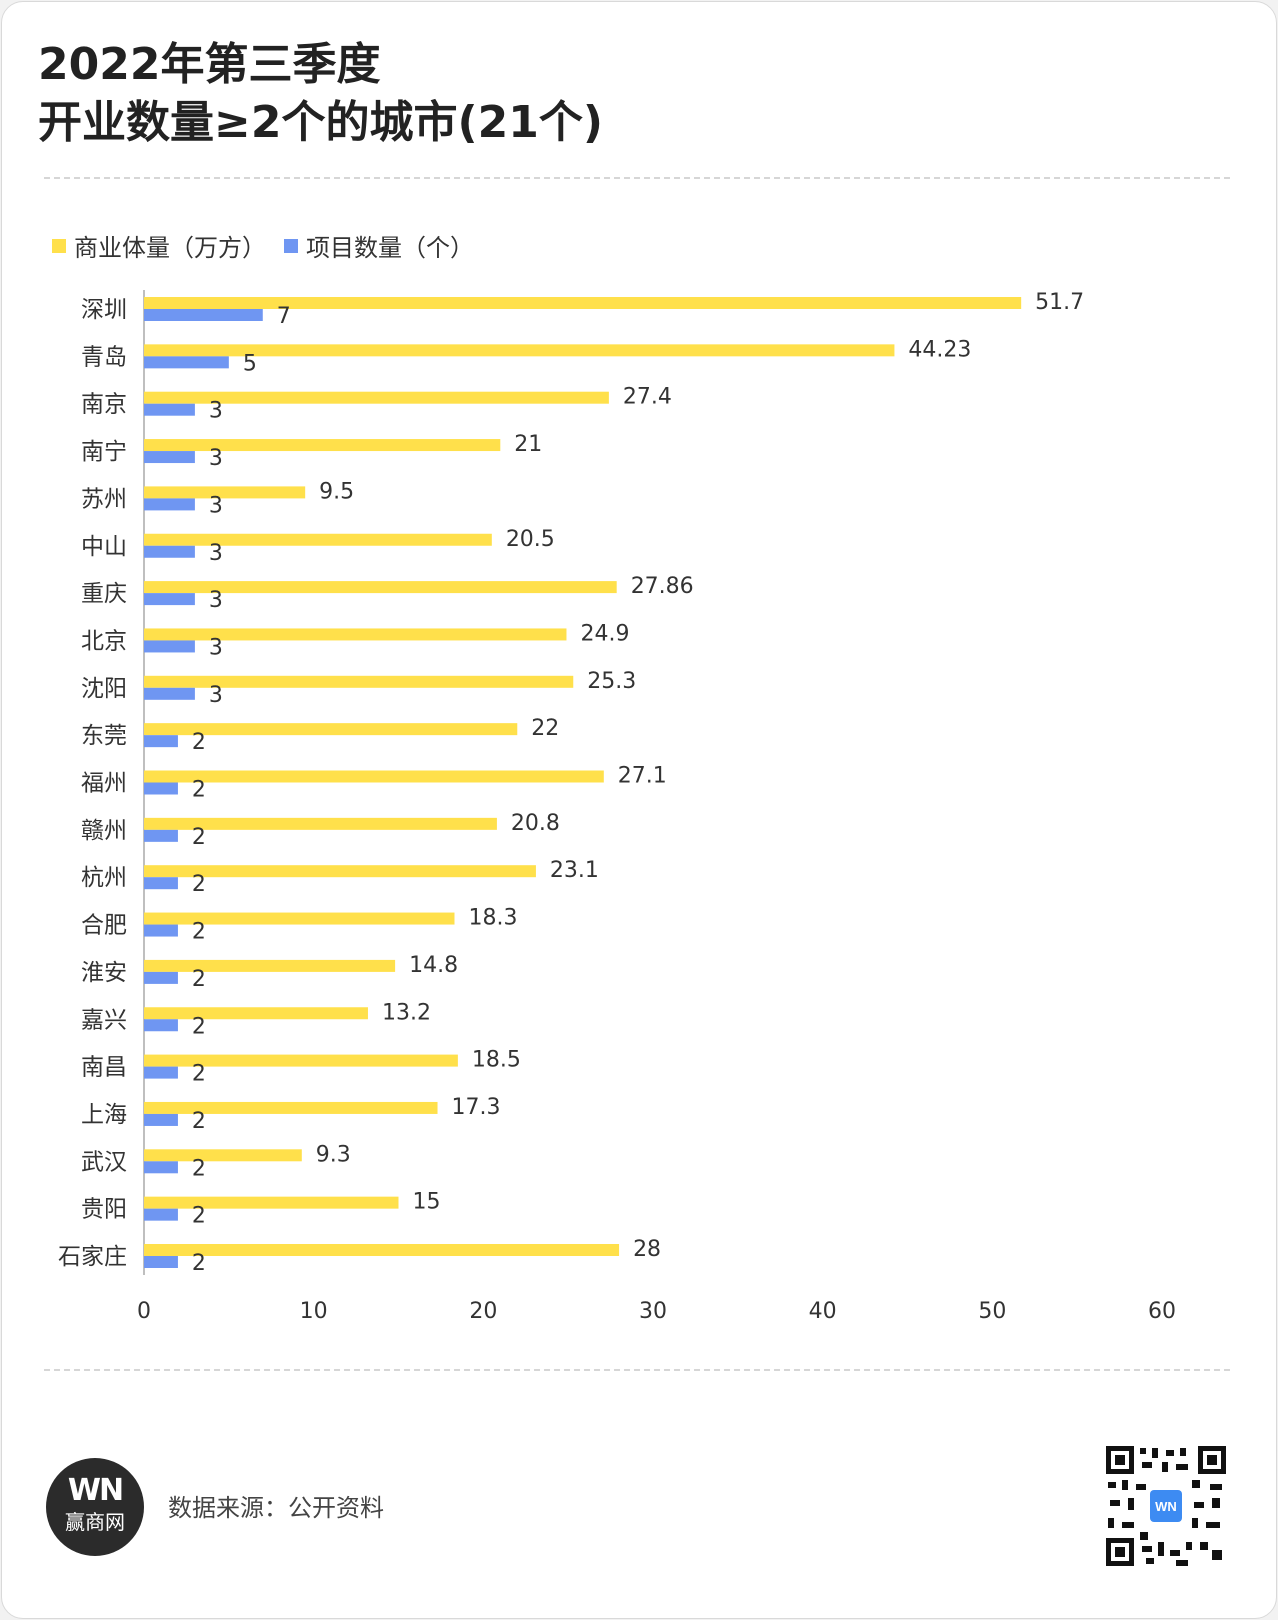 The image size is (1278, 1620). What do you see at coordinates (104, 689) in the screenshot?
I see `category-label: 沈阳` at bounding box center [104, 689].